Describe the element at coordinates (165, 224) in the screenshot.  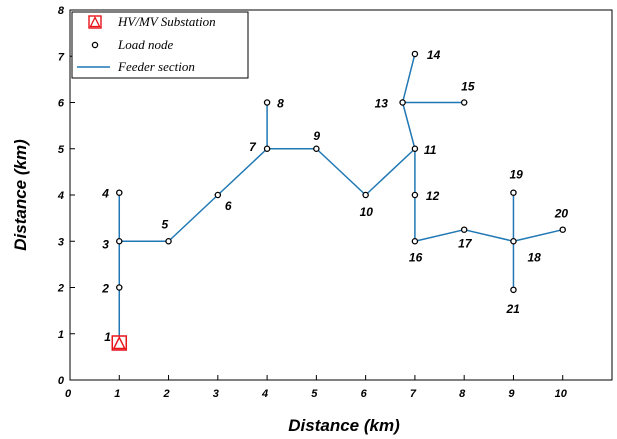
I see `node-label-5: 5` at that location.